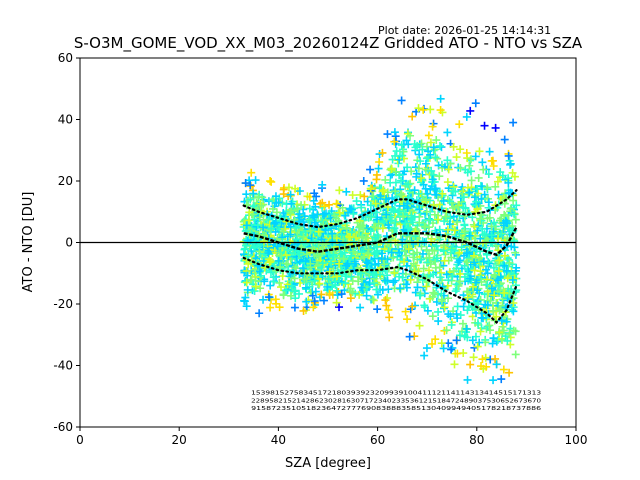 The height and width of the screenshot is (480, 640). What do you see at coordinates (69, 243) in the screenshot?
I see `y-tick-label: 0` at bounding box center [69, 243].